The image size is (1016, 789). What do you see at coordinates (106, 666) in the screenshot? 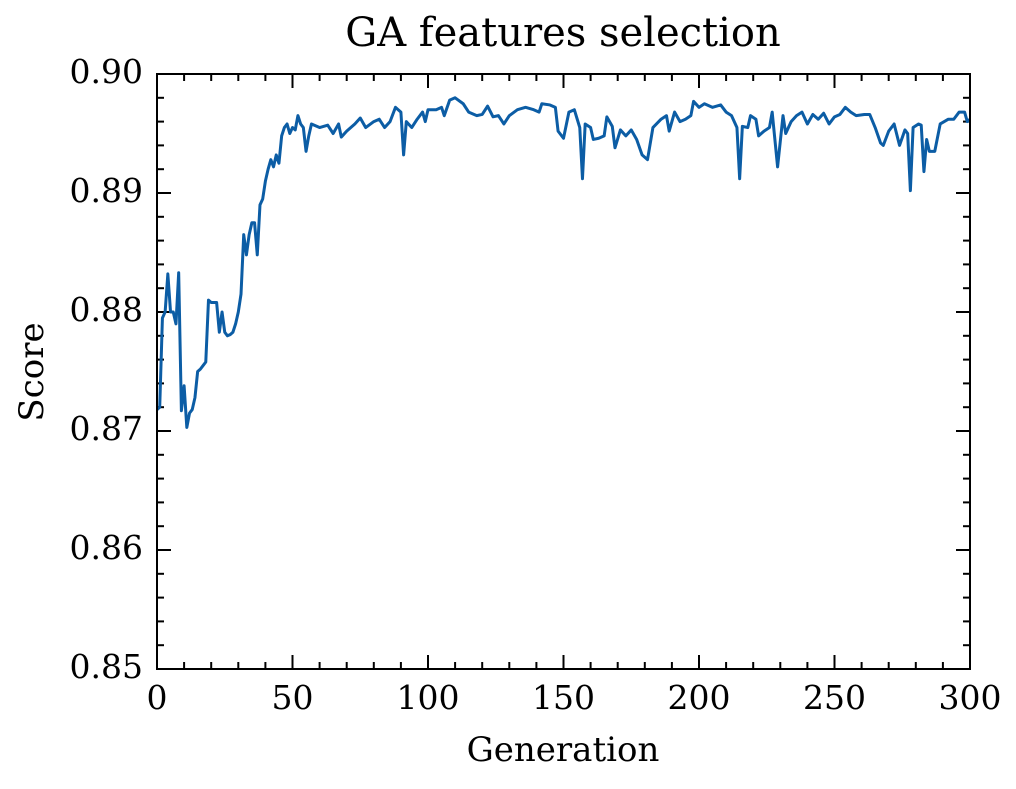
I see `y-tick-label: 0.85` at bounding box center [106, 666].